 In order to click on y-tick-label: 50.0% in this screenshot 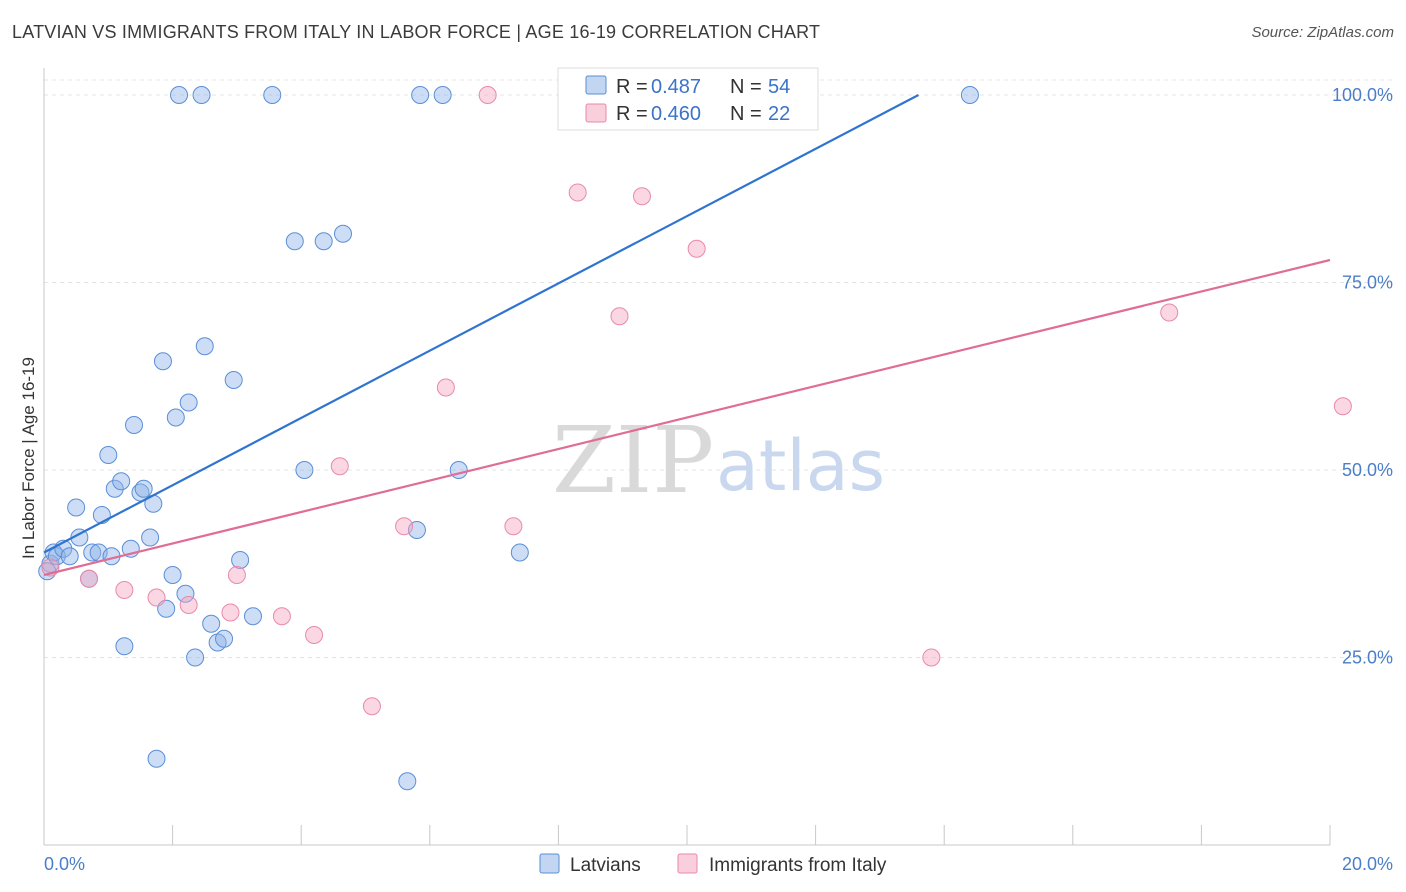, I will do `click(1367, 470)`.